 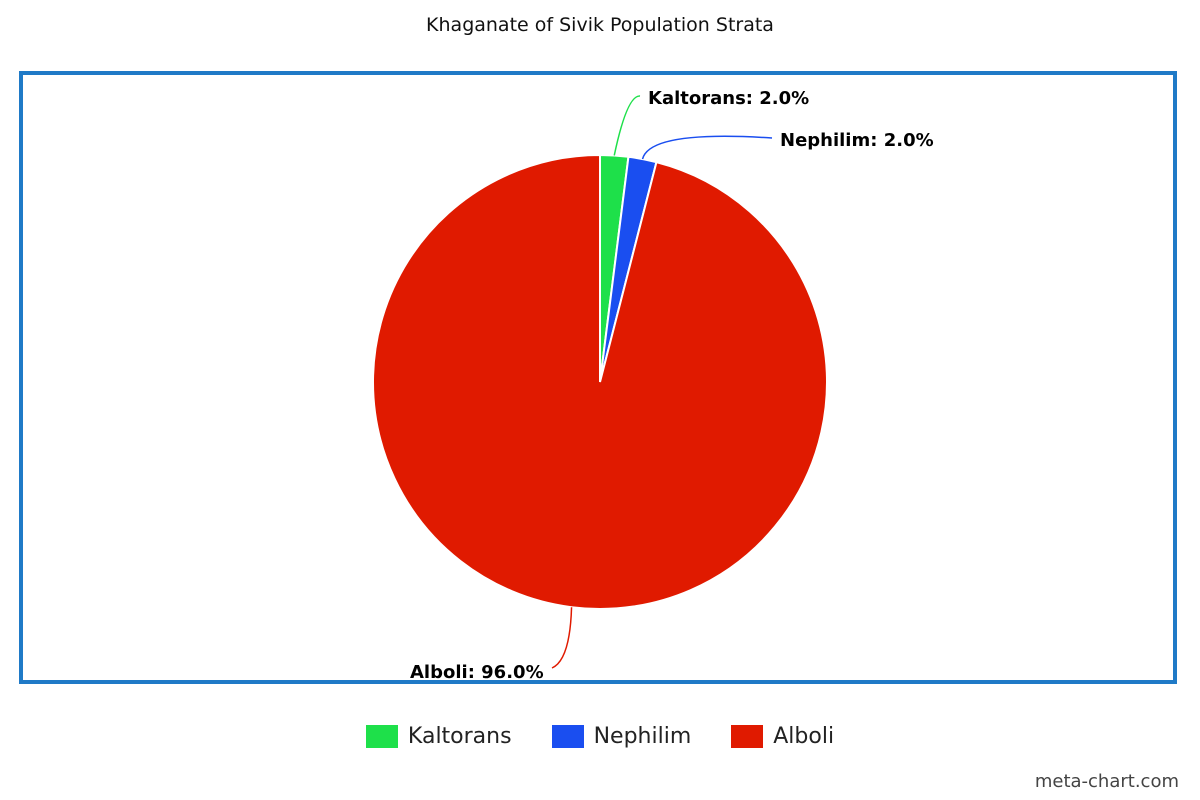 I want to click on legend-item-kaltorans: Kaltorans, so click(x=438, y=736).